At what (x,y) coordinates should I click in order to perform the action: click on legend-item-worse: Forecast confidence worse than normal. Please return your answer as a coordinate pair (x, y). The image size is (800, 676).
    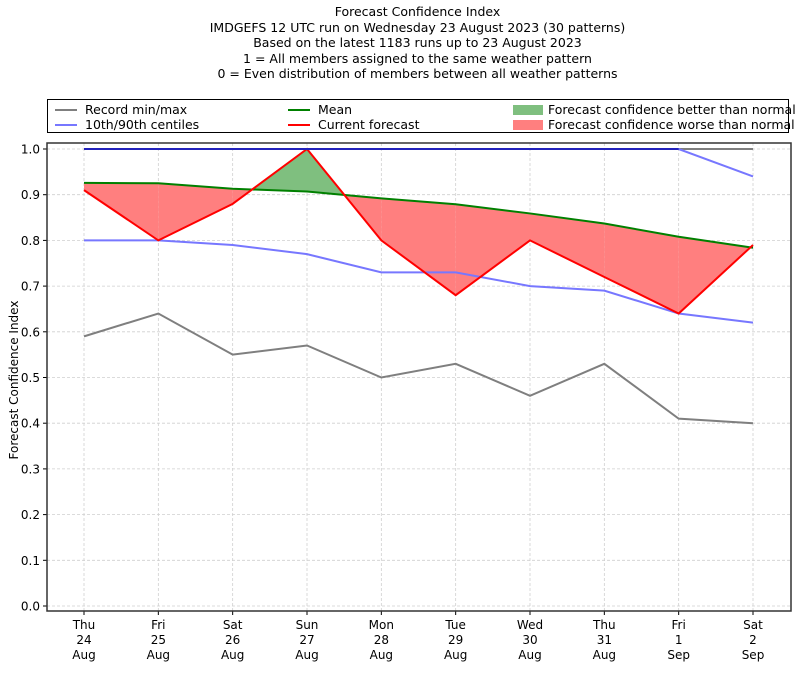
    Looking at the image, I should click on (654, 124).